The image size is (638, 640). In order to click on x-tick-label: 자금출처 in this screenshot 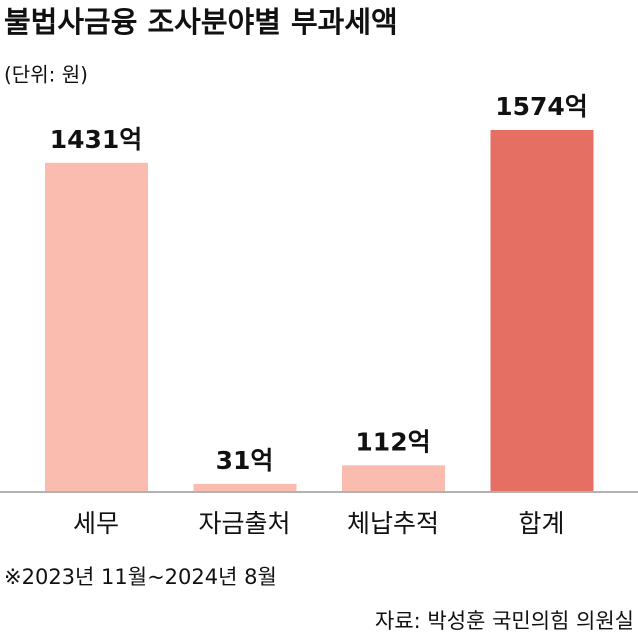, I will do `click(244, 523)`.